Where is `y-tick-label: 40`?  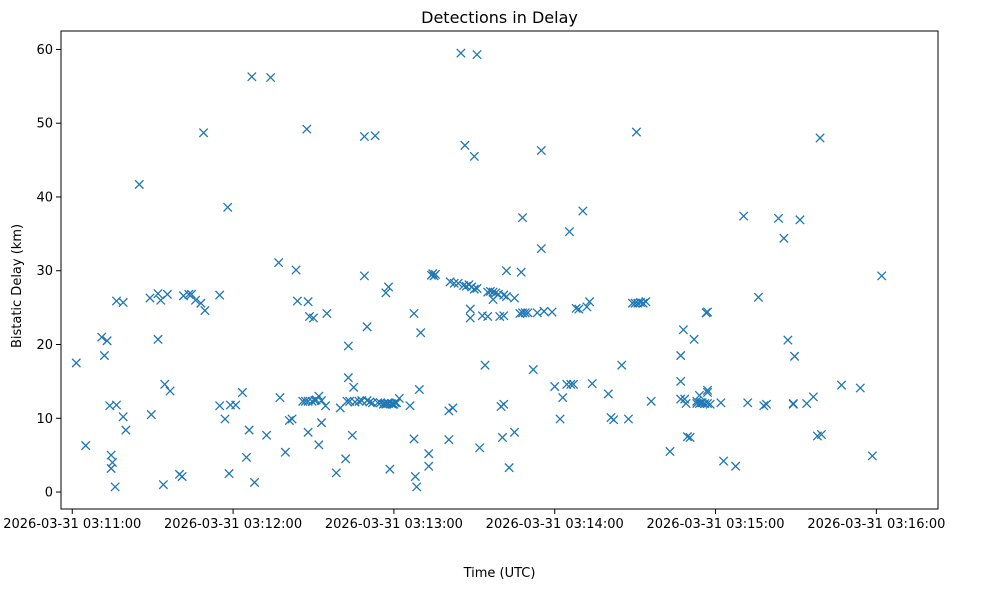
y-tick-label: 40 is located at coordinates (44, 197).